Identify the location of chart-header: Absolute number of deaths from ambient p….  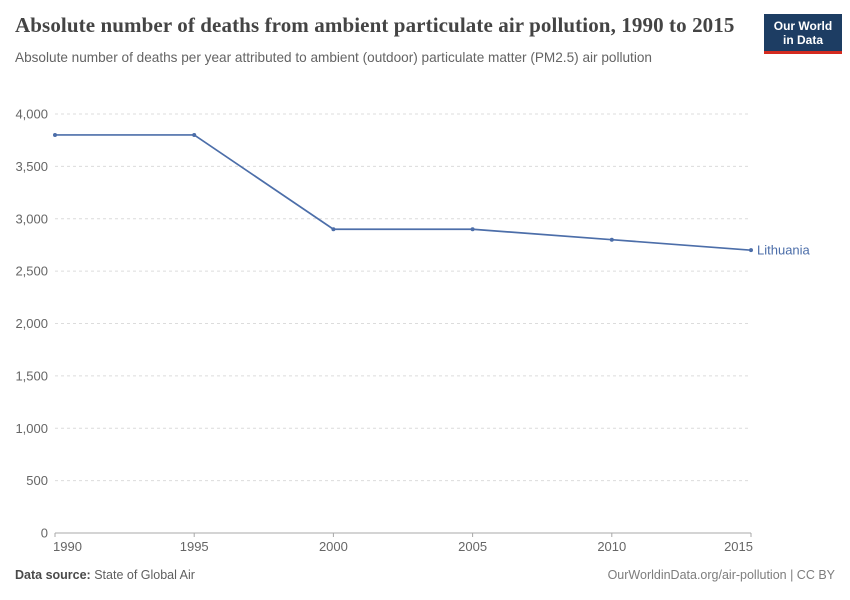
(380, 39).